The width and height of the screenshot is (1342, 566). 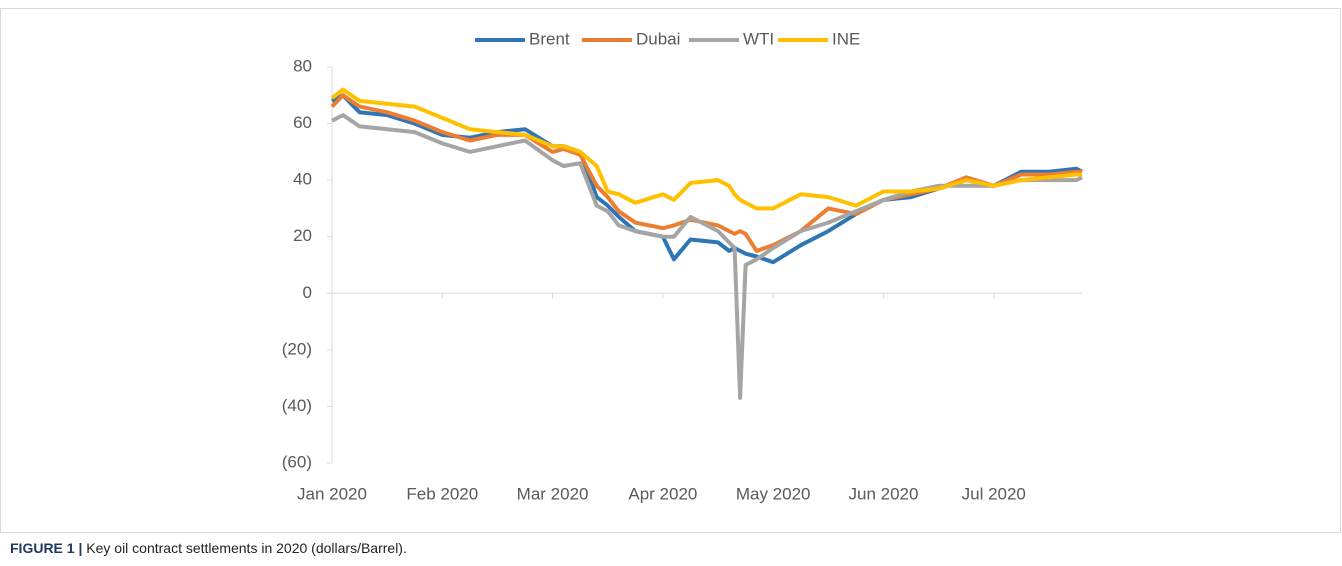 I want to click on caption-label: FIGURE 1 |, so click(x=46, y=548).